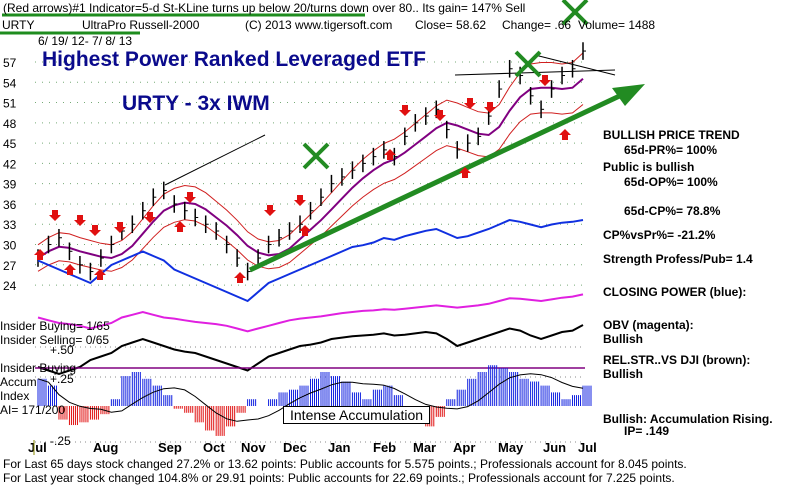  Describe the element at coordinates (678, 259) in the screenshot. I see `strength-ratio: Strength Profess/Pub= 1.4` at that location.